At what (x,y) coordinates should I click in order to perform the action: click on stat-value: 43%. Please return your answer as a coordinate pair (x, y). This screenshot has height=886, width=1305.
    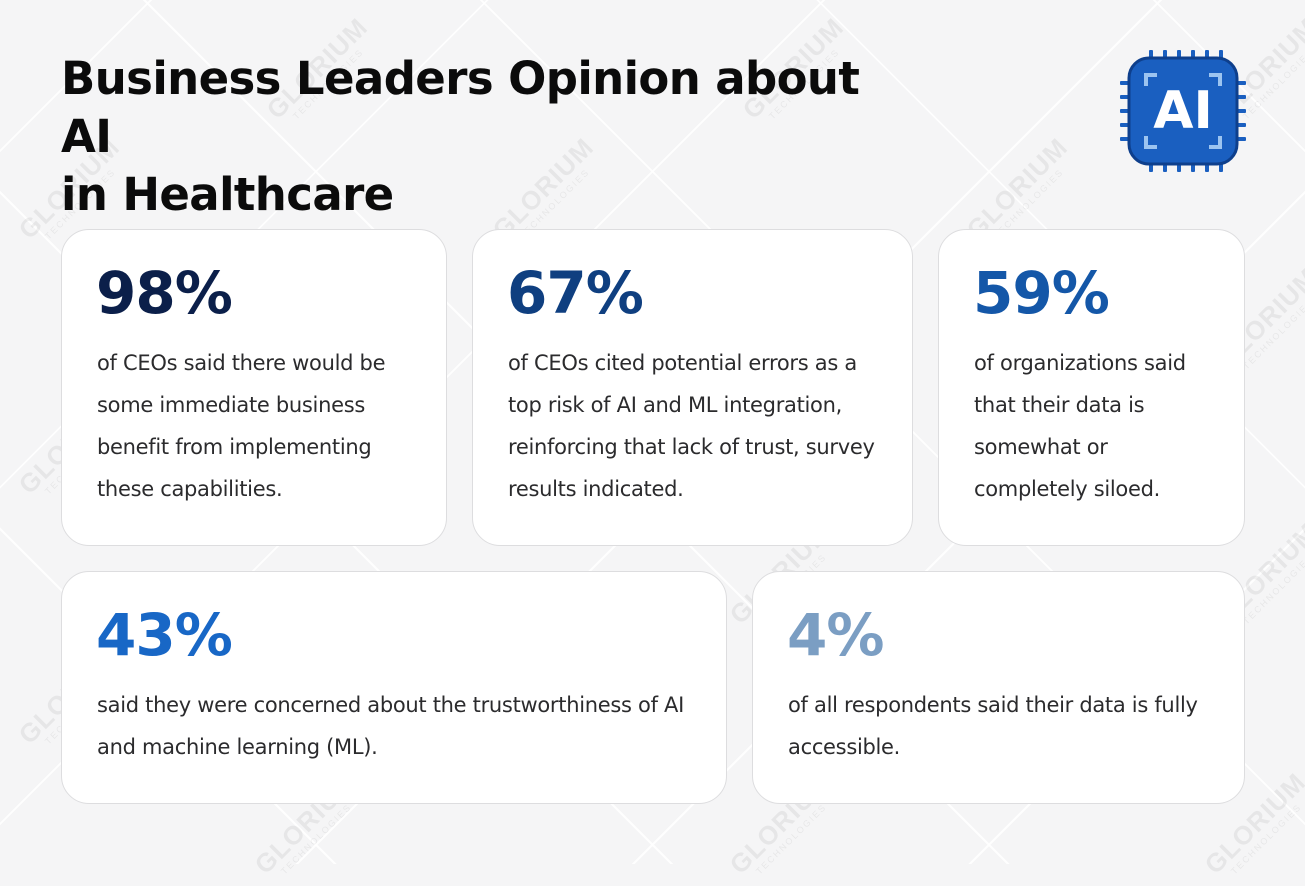
    Looking at the image, I should click on (164, 635).